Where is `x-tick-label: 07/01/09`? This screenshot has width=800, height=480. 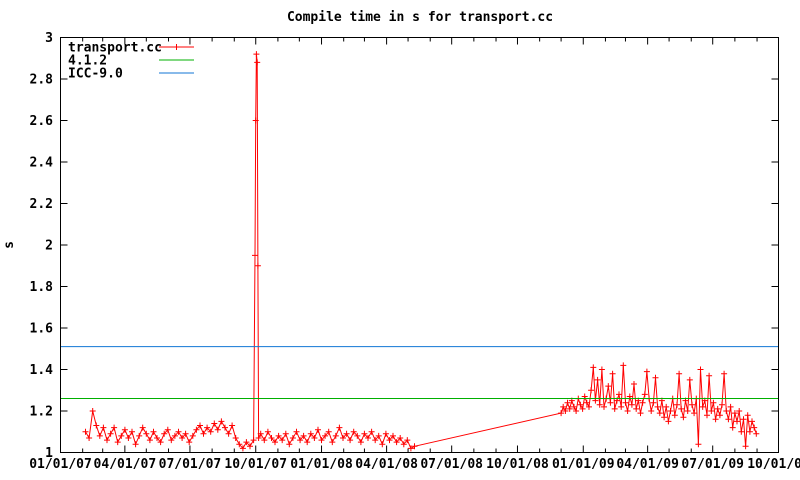 x-tick-label: 07/01/09 is located at coordinates (712, 464).